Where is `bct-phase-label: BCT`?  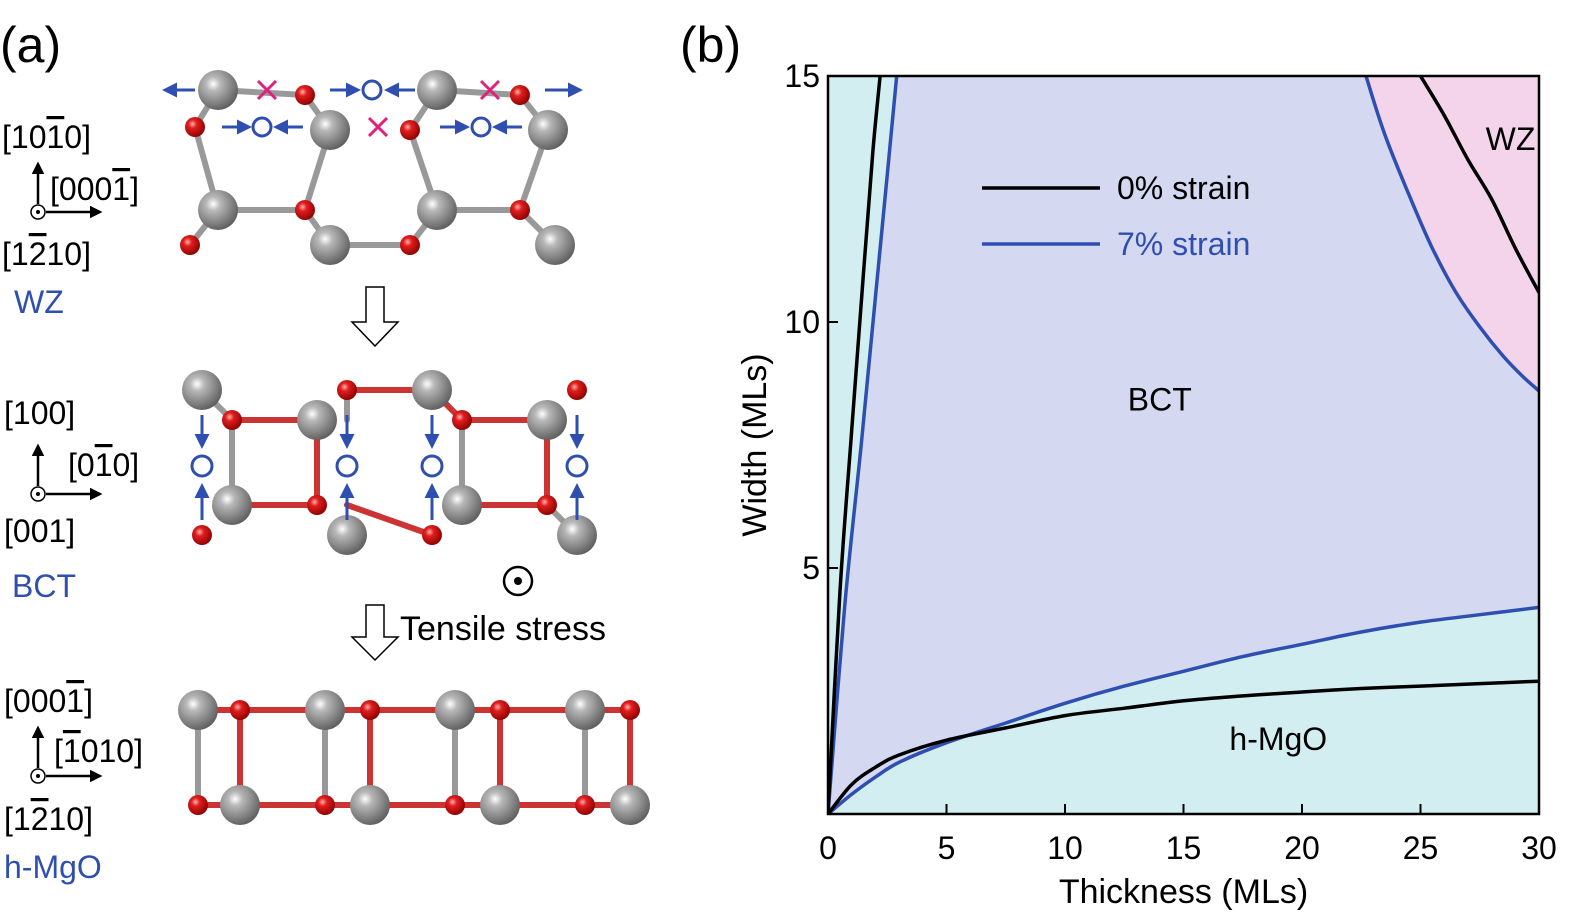
bct-phase-label: BCT is located at coordinates (44, 586).